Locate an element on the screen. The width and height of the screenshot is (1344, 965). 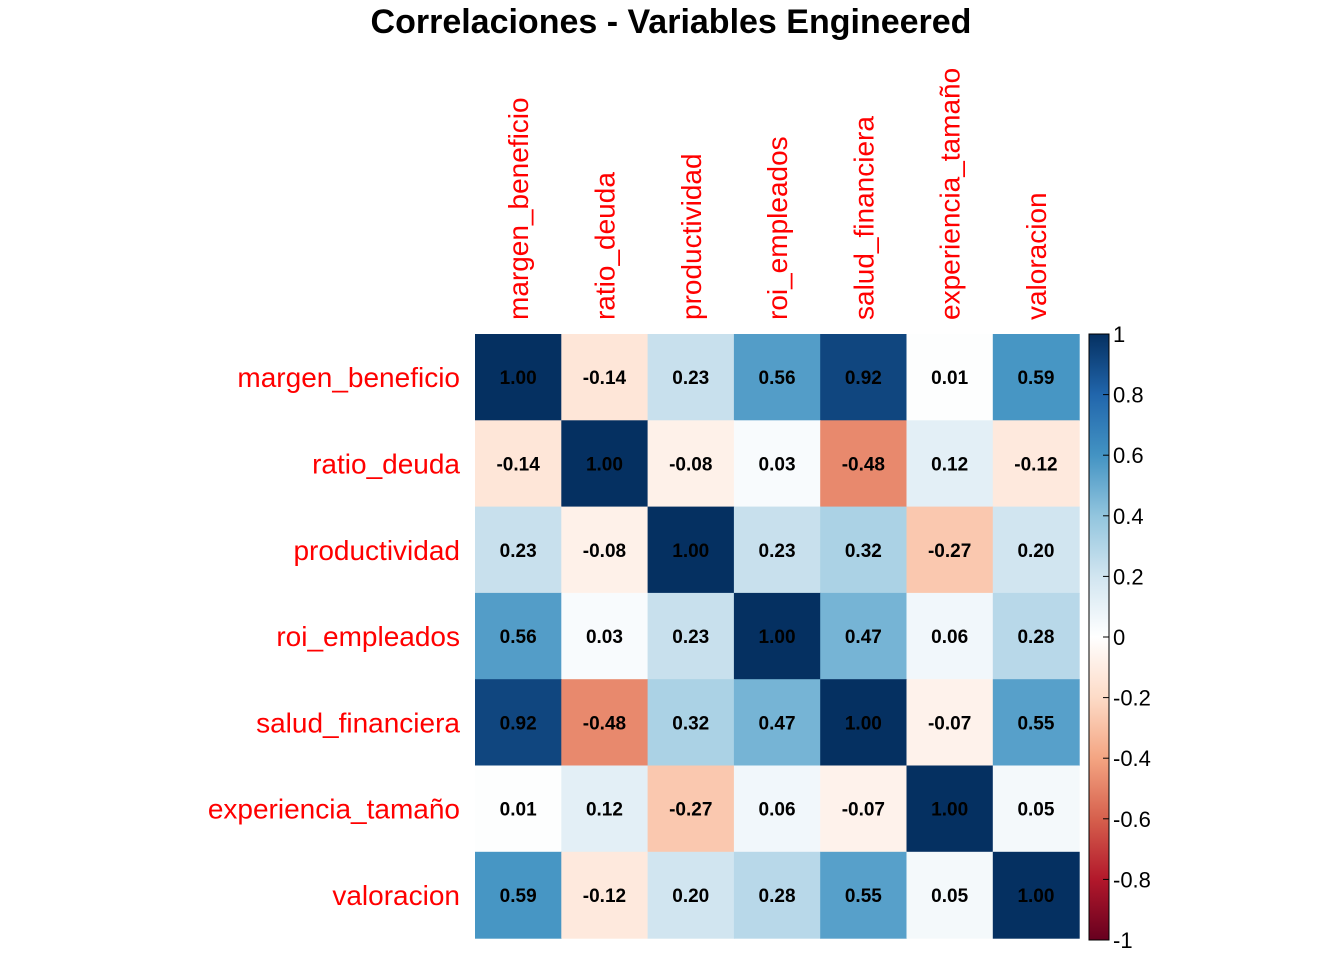
row-label: roi_empleados is located at coordinates (368, 636).